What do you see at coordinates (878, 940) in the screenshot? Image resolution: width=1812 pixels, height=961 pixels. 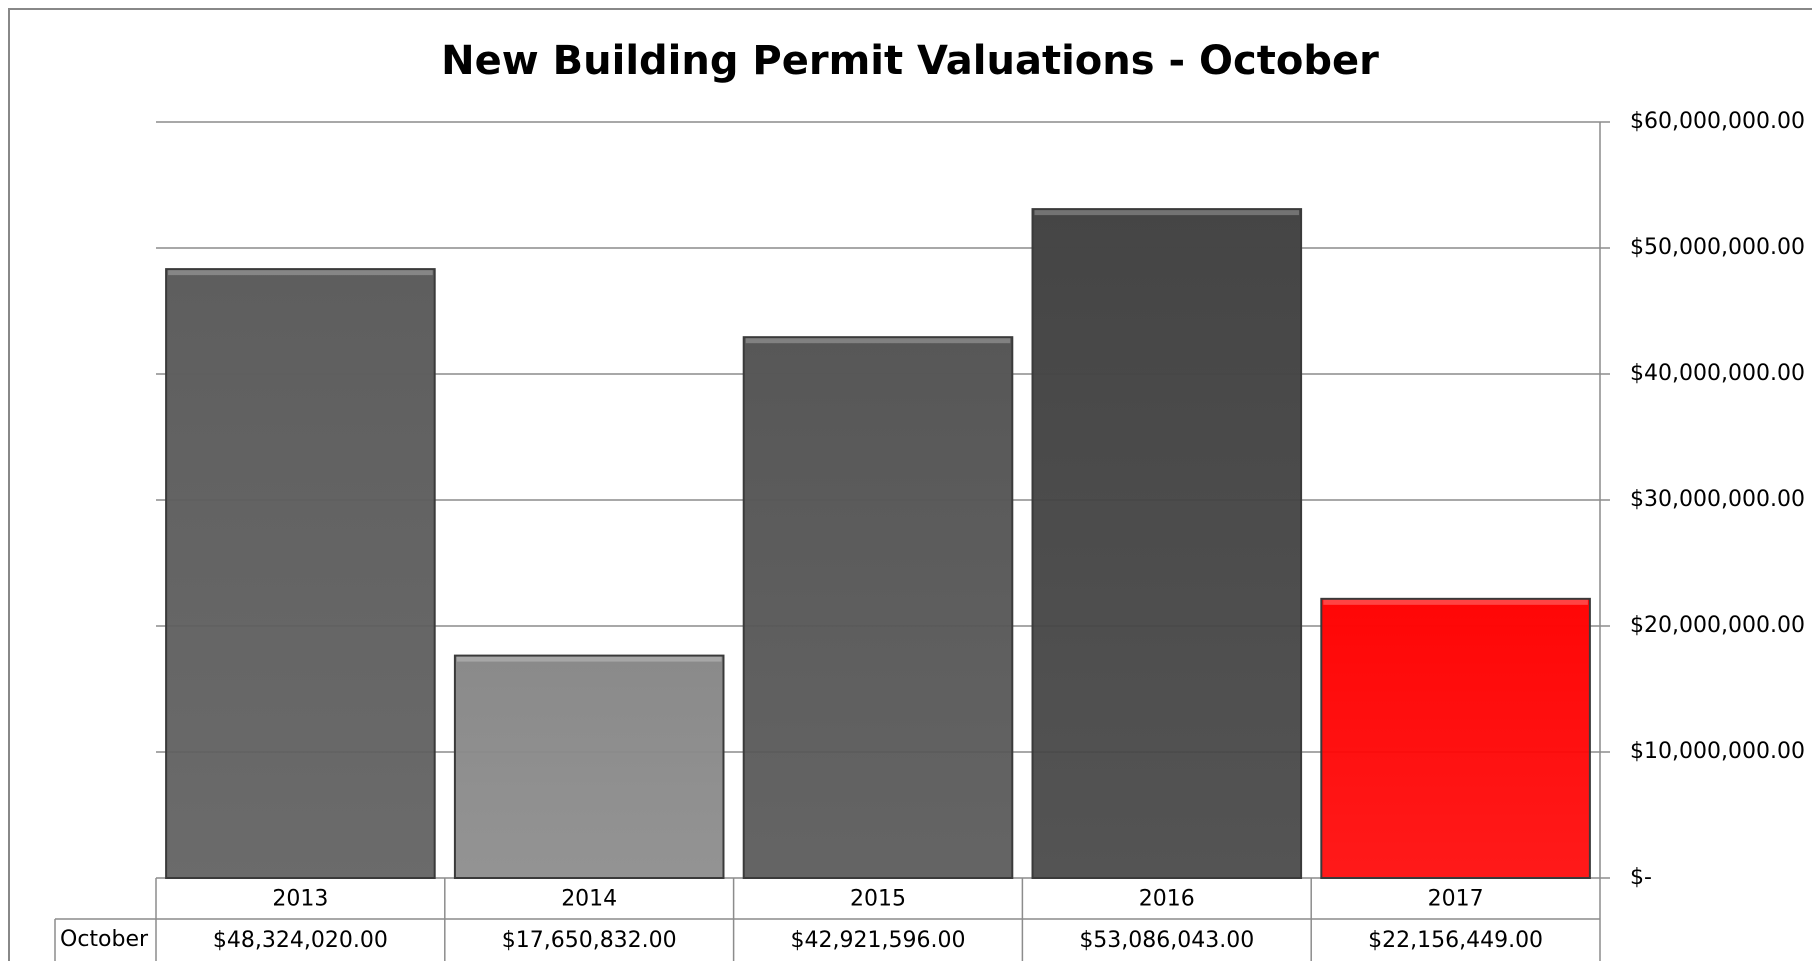 I see `data-label: $42,921,596.00` at bounding box center [878, 940].